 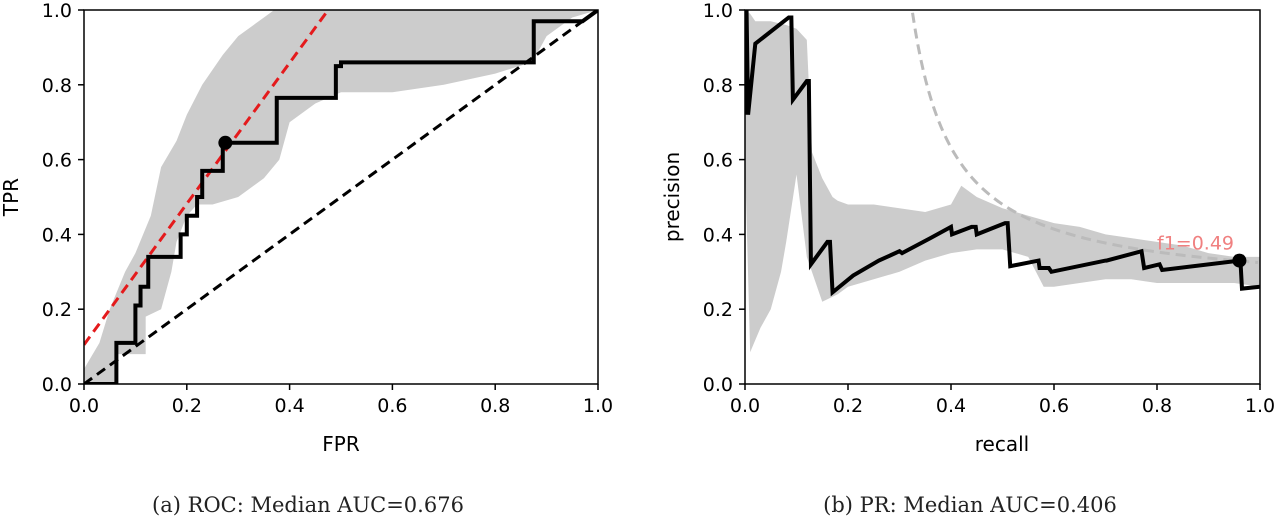 What do you see at coordinates (718, 235) in the screenshot?
I see `pr-y-tick-label: 0.4` at bounding box center [718, 235].